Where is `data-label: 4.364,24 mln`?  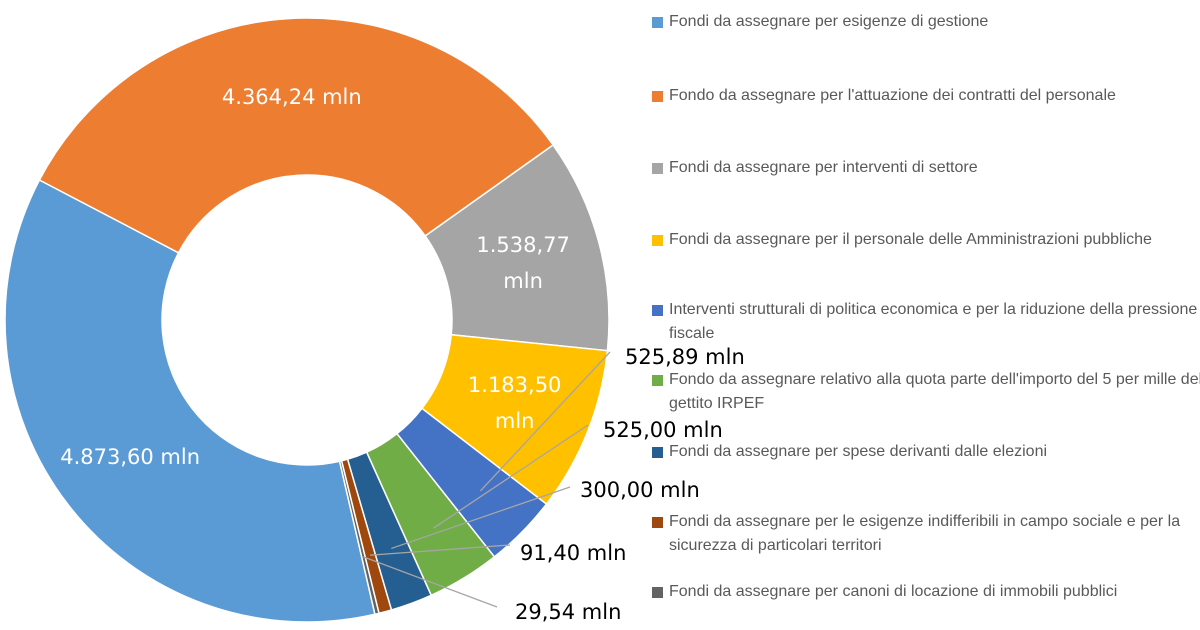 data-label: 4.364,24 mln is located at coordinates (291, 97).